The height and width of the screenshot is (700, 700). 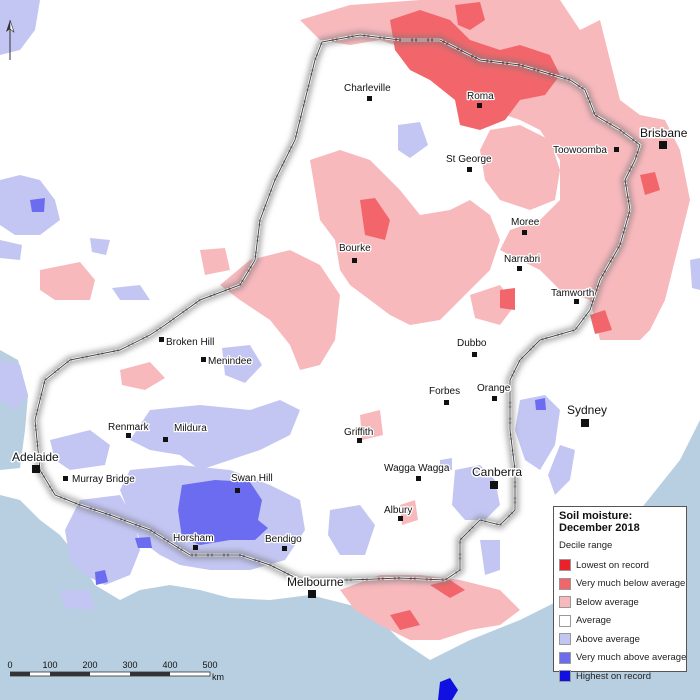 I want to click on legend-item: Very much above average, so click(x=622, y=658).